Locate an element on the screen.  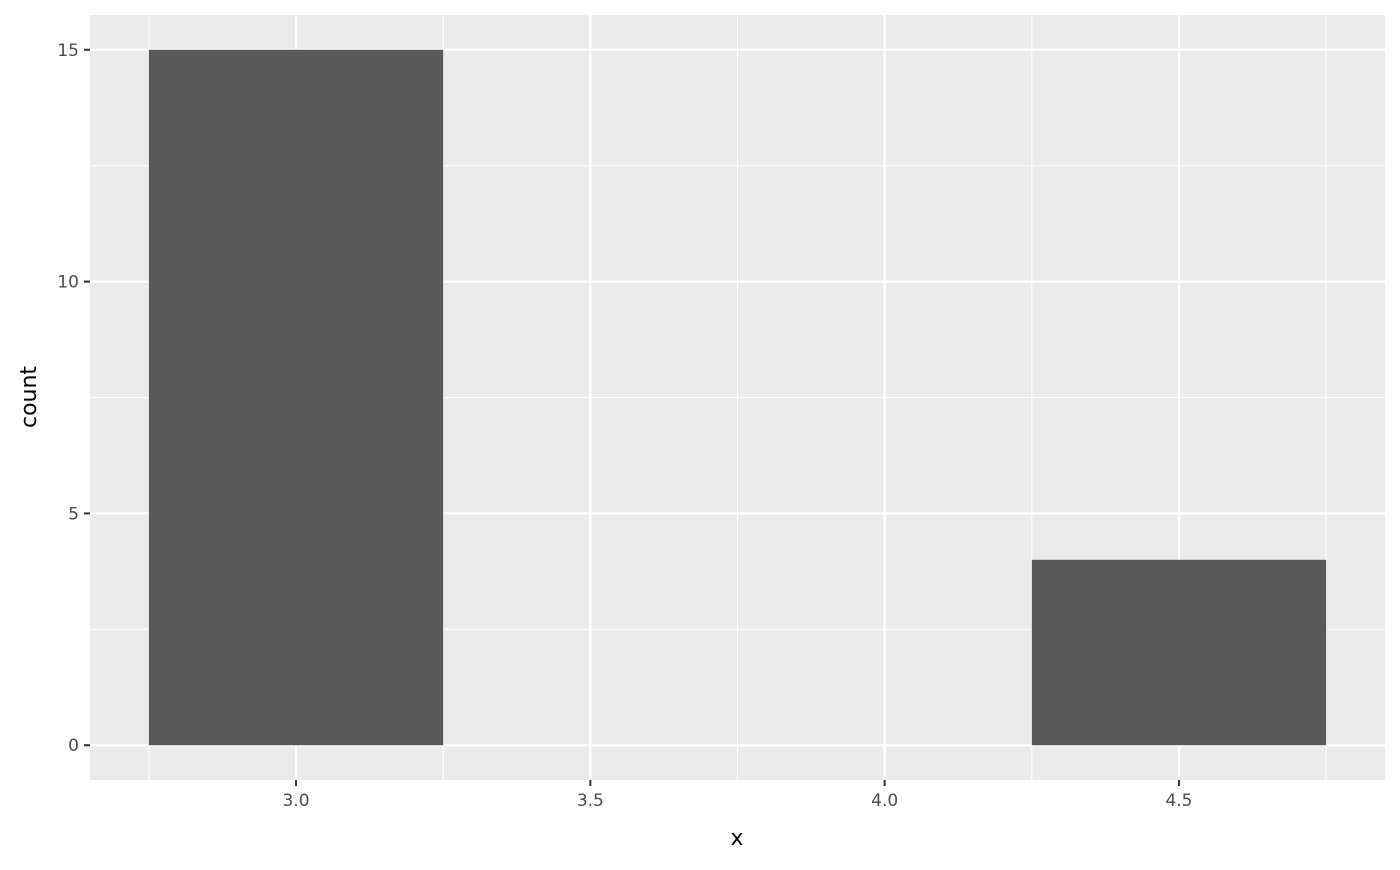
x-tick-label: 3.5 is located at coordinates (590, 801).